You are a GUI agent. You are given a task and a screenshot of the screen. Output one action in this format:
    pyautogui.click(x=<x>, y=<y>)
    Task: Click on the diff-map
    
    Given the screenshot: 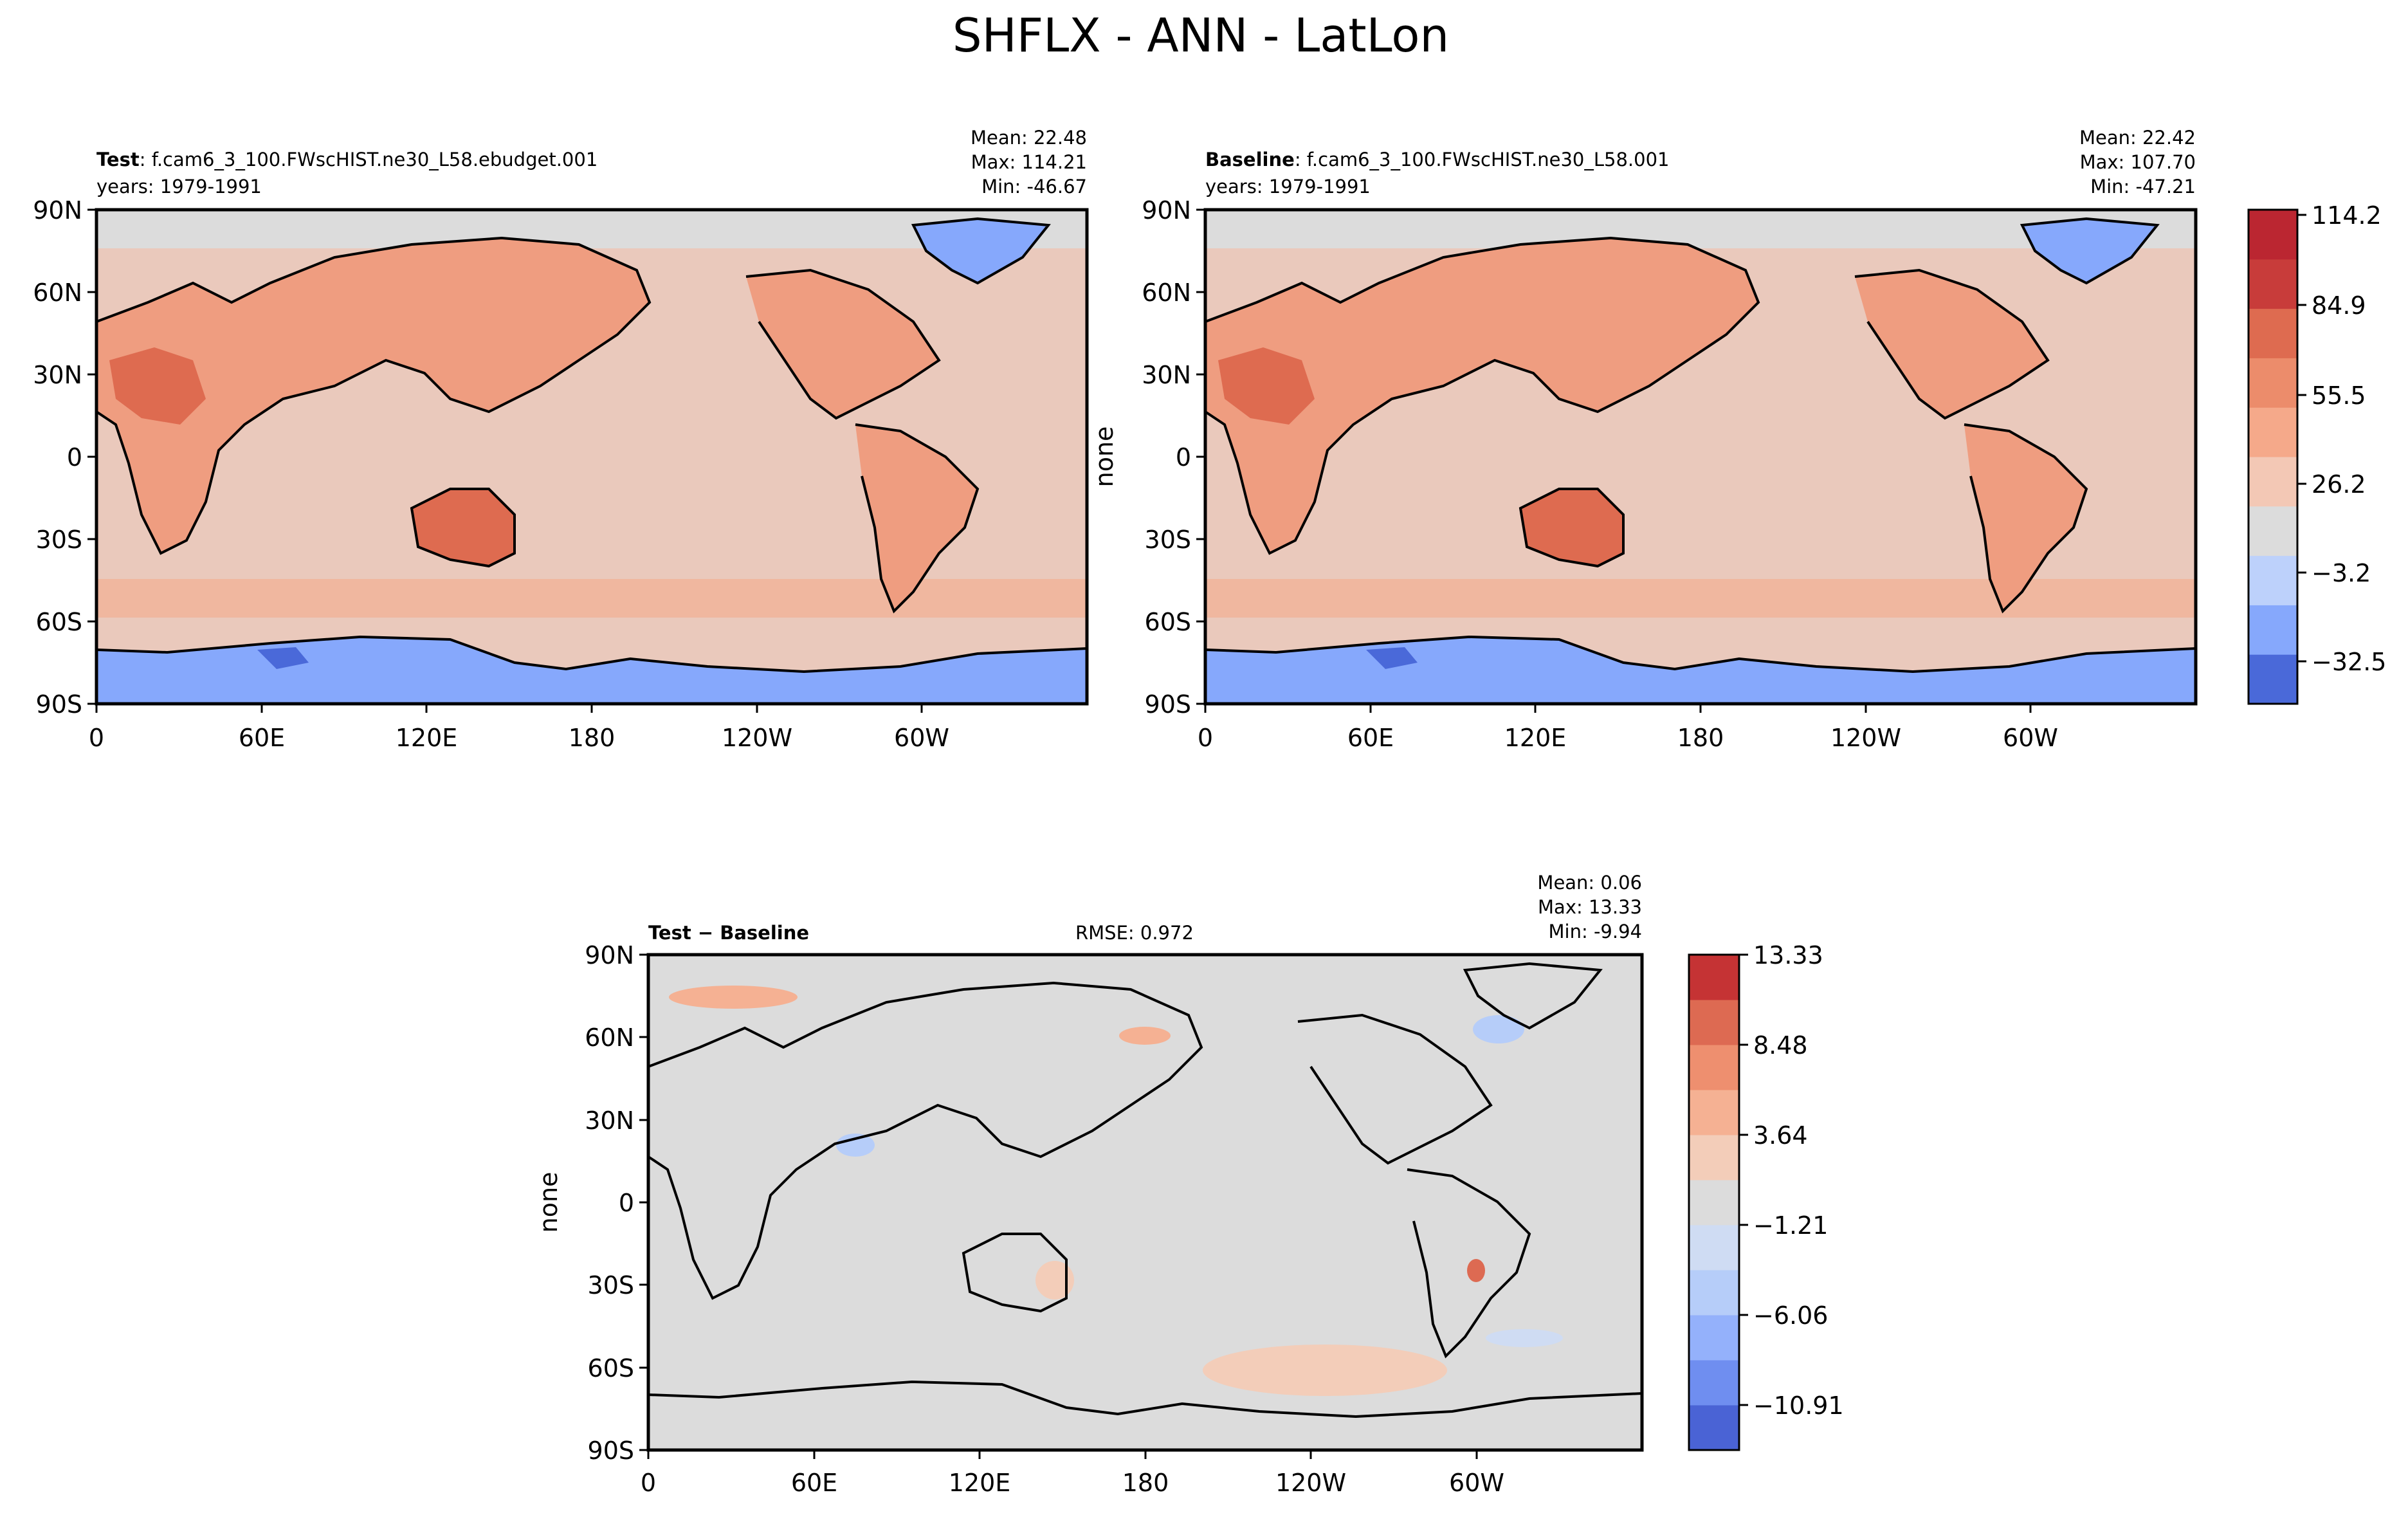 What is the action you would take?
    pyautogui.click(x=1145, y=1202)
    